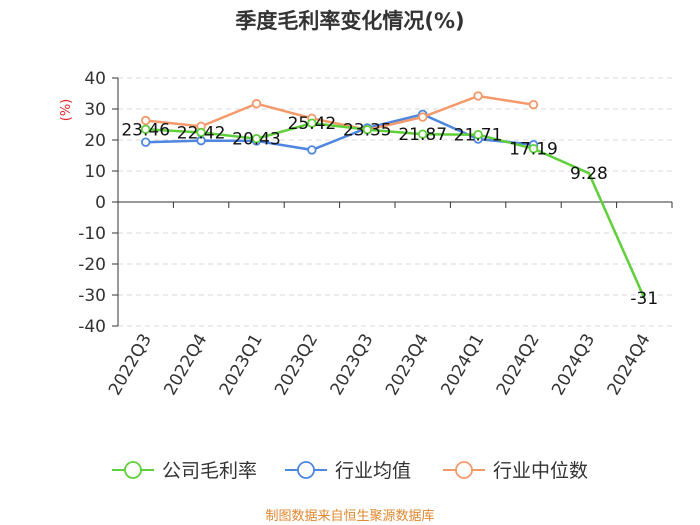 This screenshot has height=525, width=700. What do you see at coordinates (95, 110) in the screenshot?
I see `y-tick-label: 30` at bounding box center [95, 110].